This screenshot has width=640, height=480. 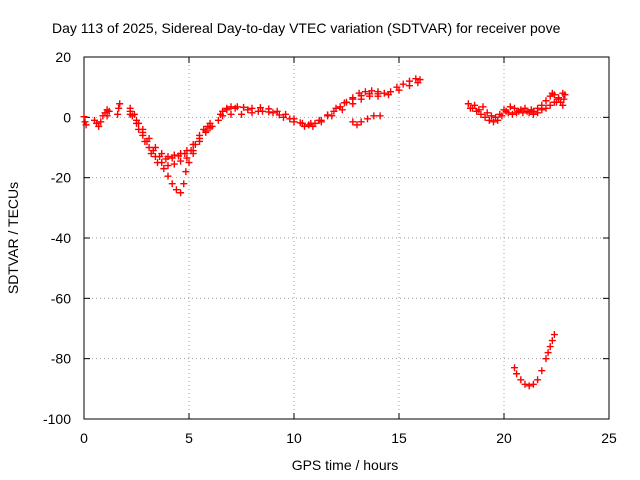 What do you see at coordinates (189, 438) in the screenshot?
I see `x-tick-label: 5` at bounding box center [189, 438].